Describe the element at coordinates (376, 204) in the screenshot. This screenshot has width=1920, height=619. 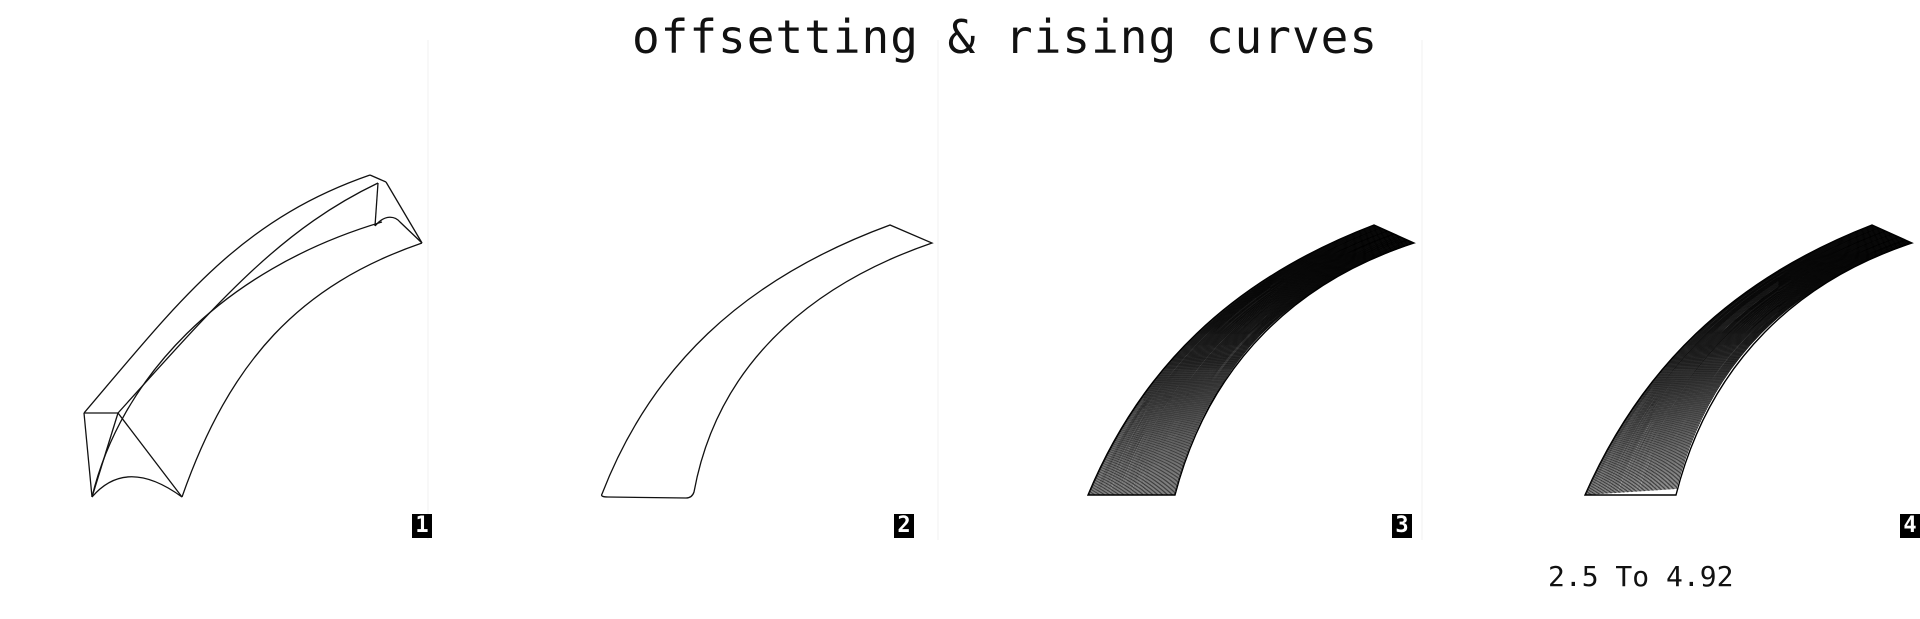
I see `back-vertical-edge` at that location.